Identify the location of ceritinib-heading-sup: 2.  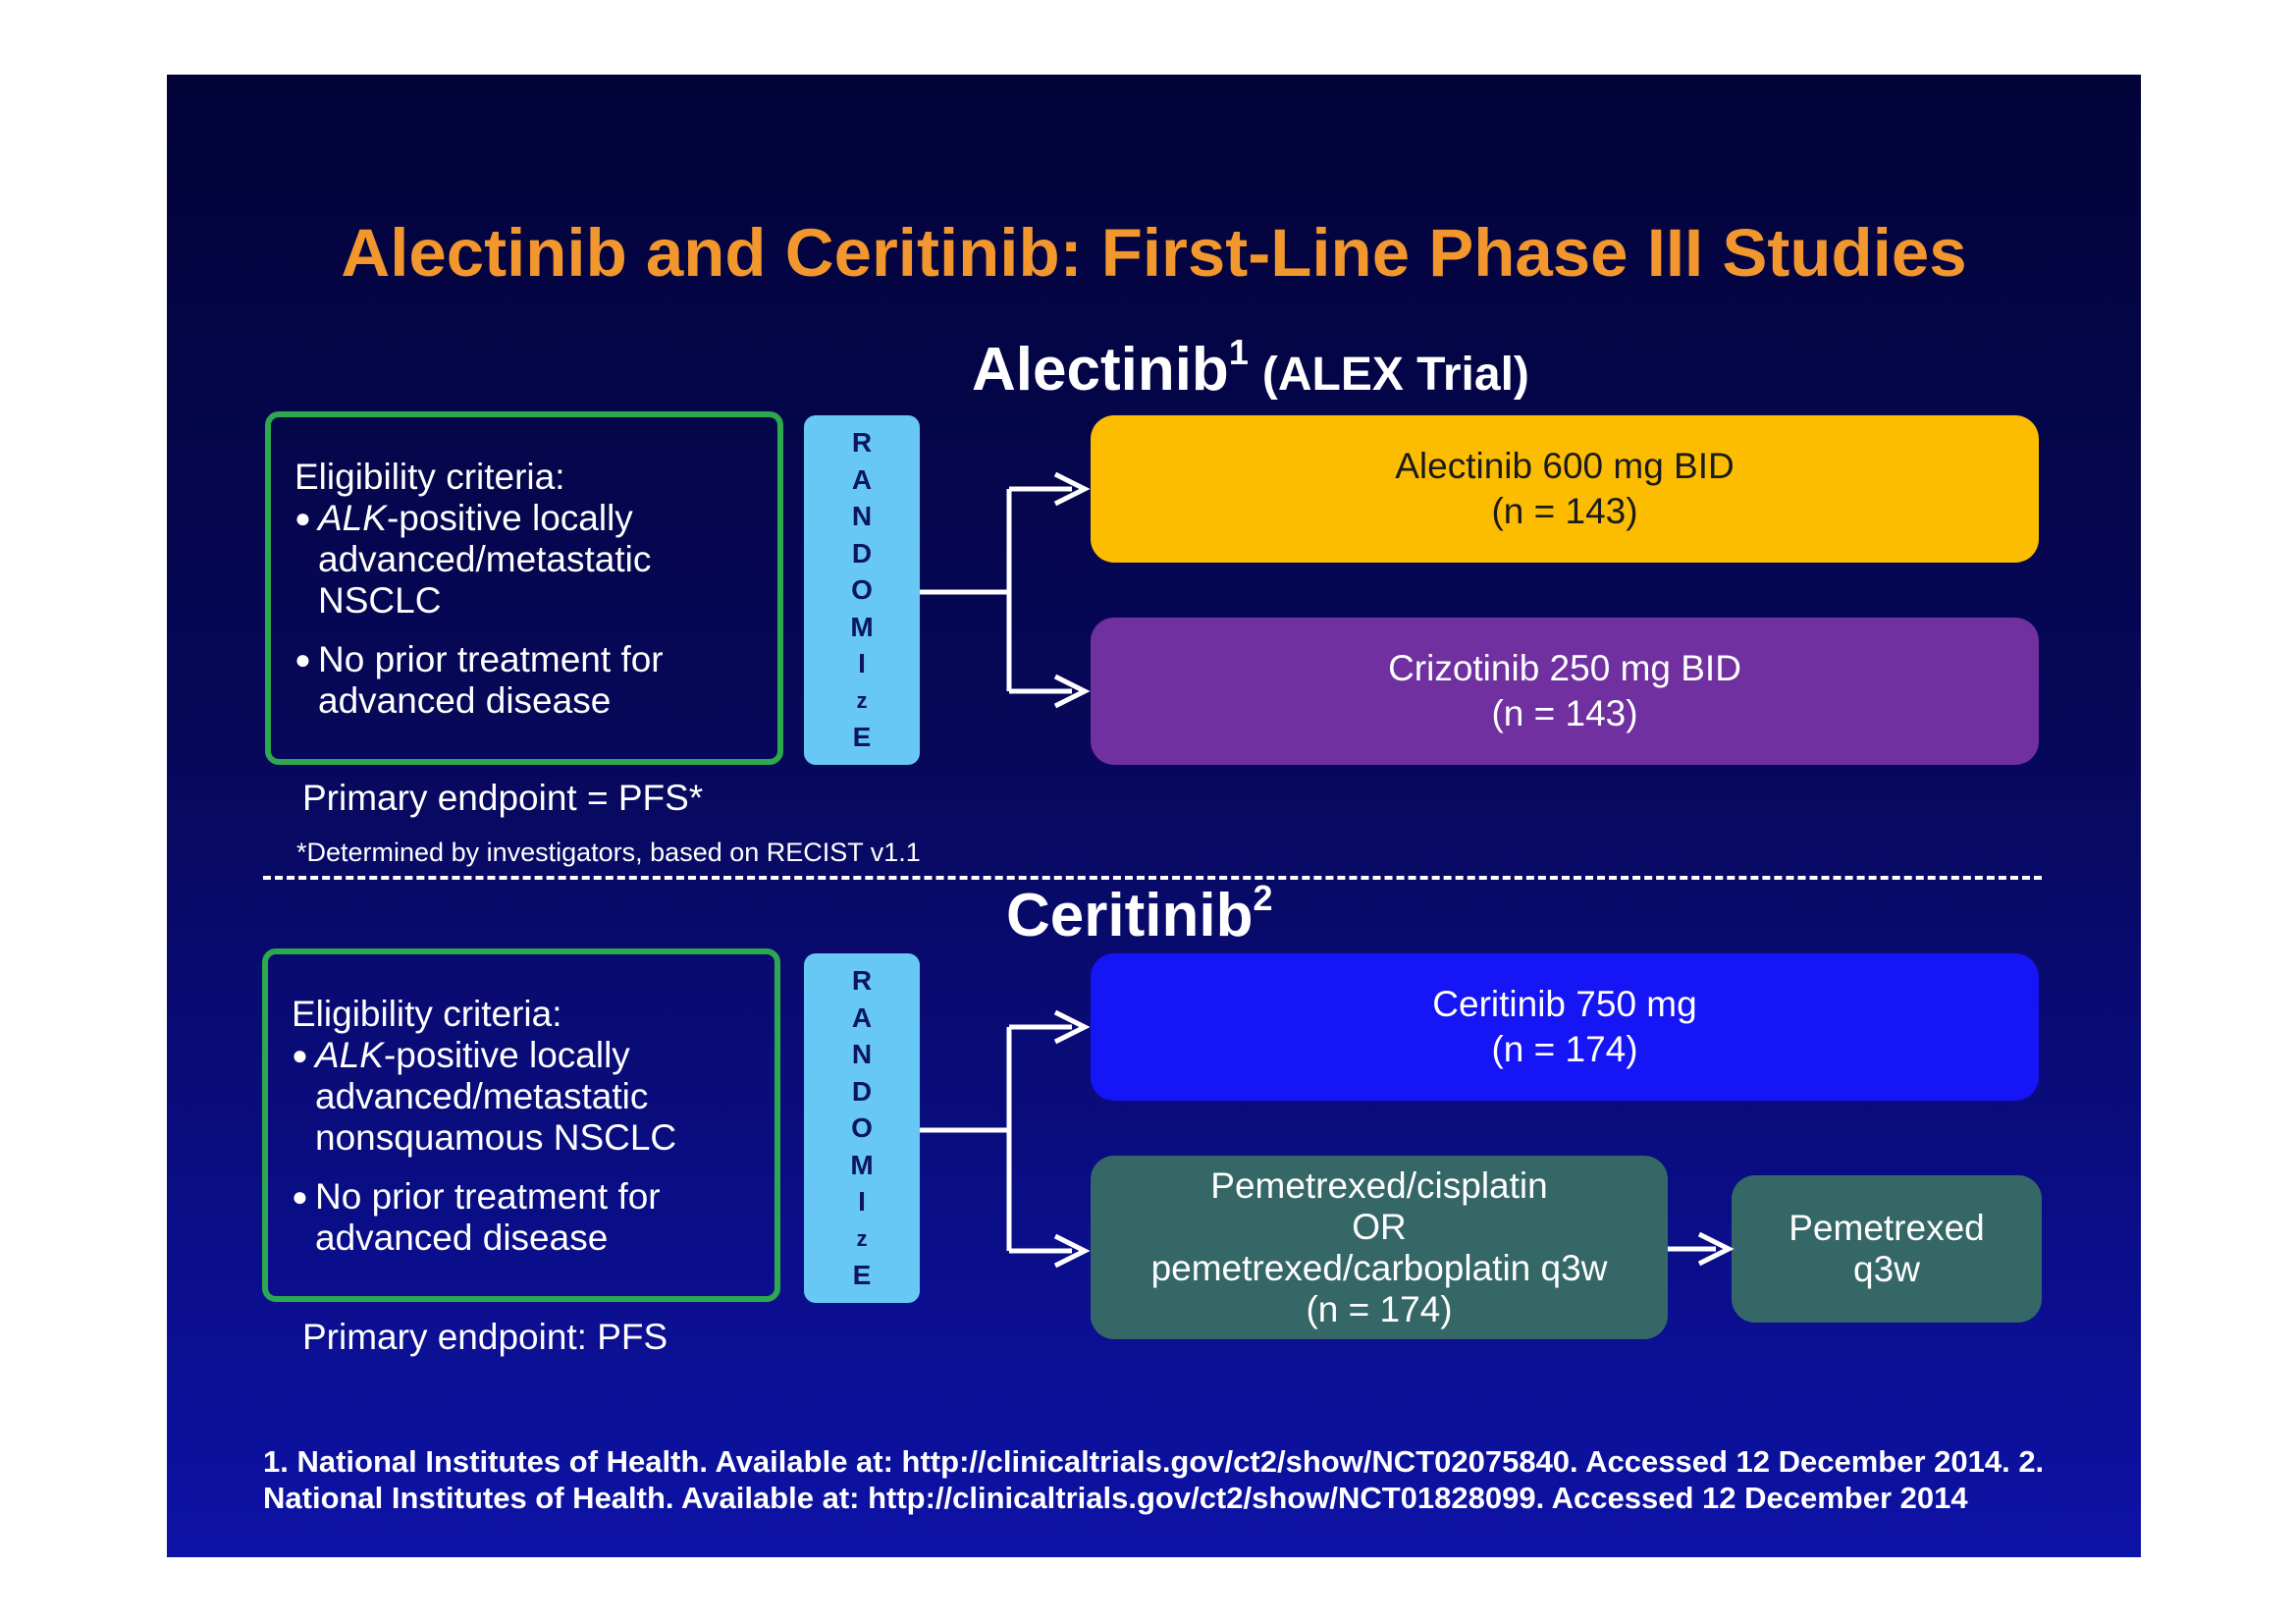
(1263, 898).